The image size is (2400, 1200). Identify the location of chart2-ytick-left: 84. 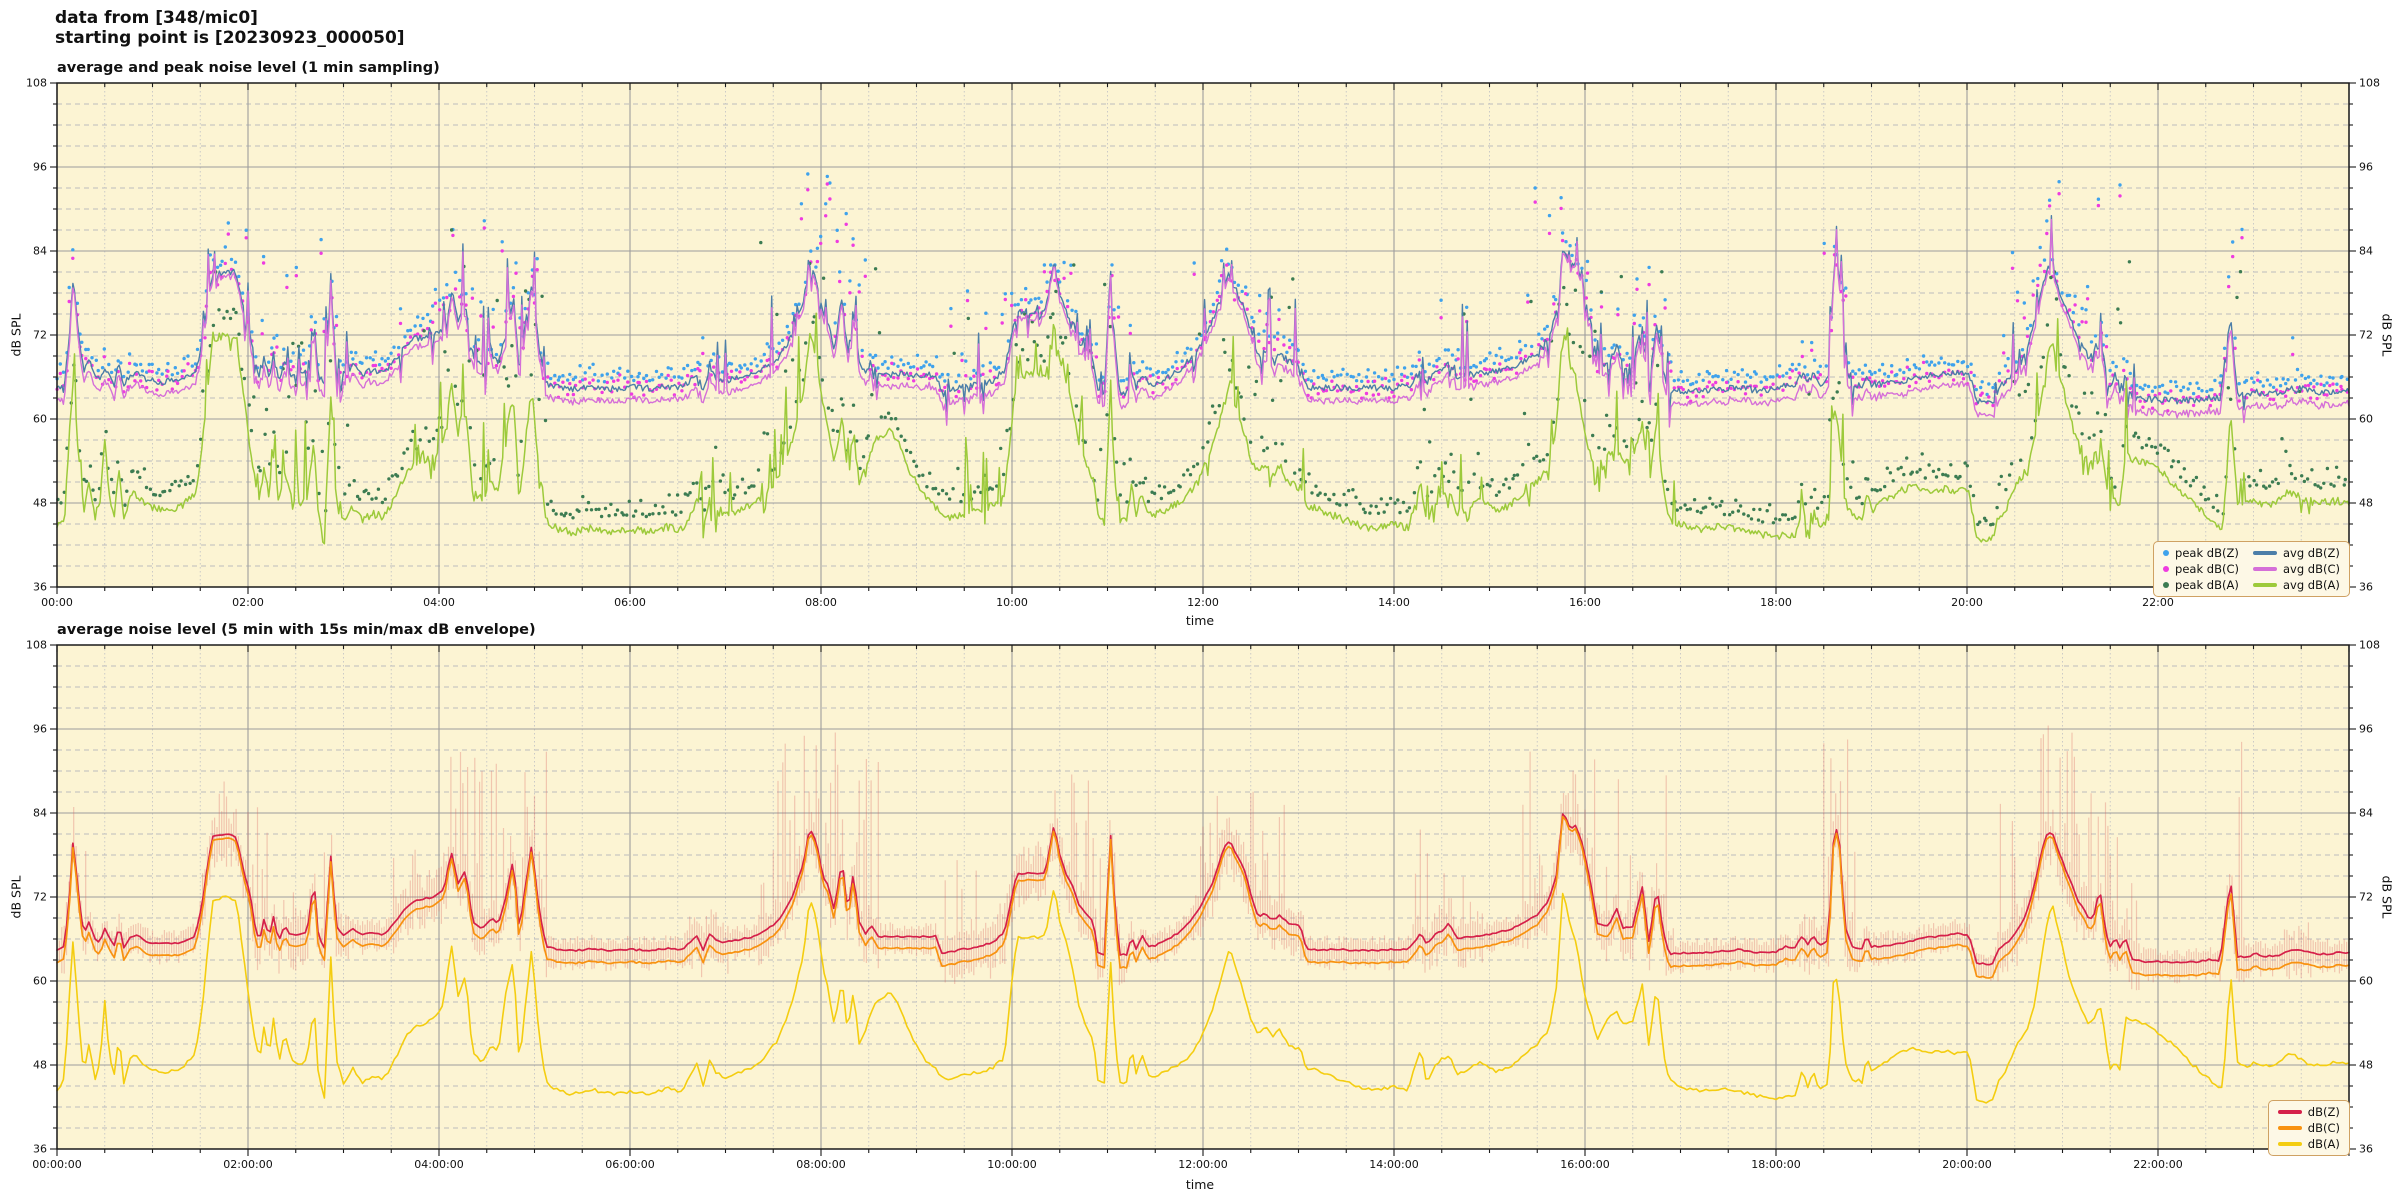
(40, 813).